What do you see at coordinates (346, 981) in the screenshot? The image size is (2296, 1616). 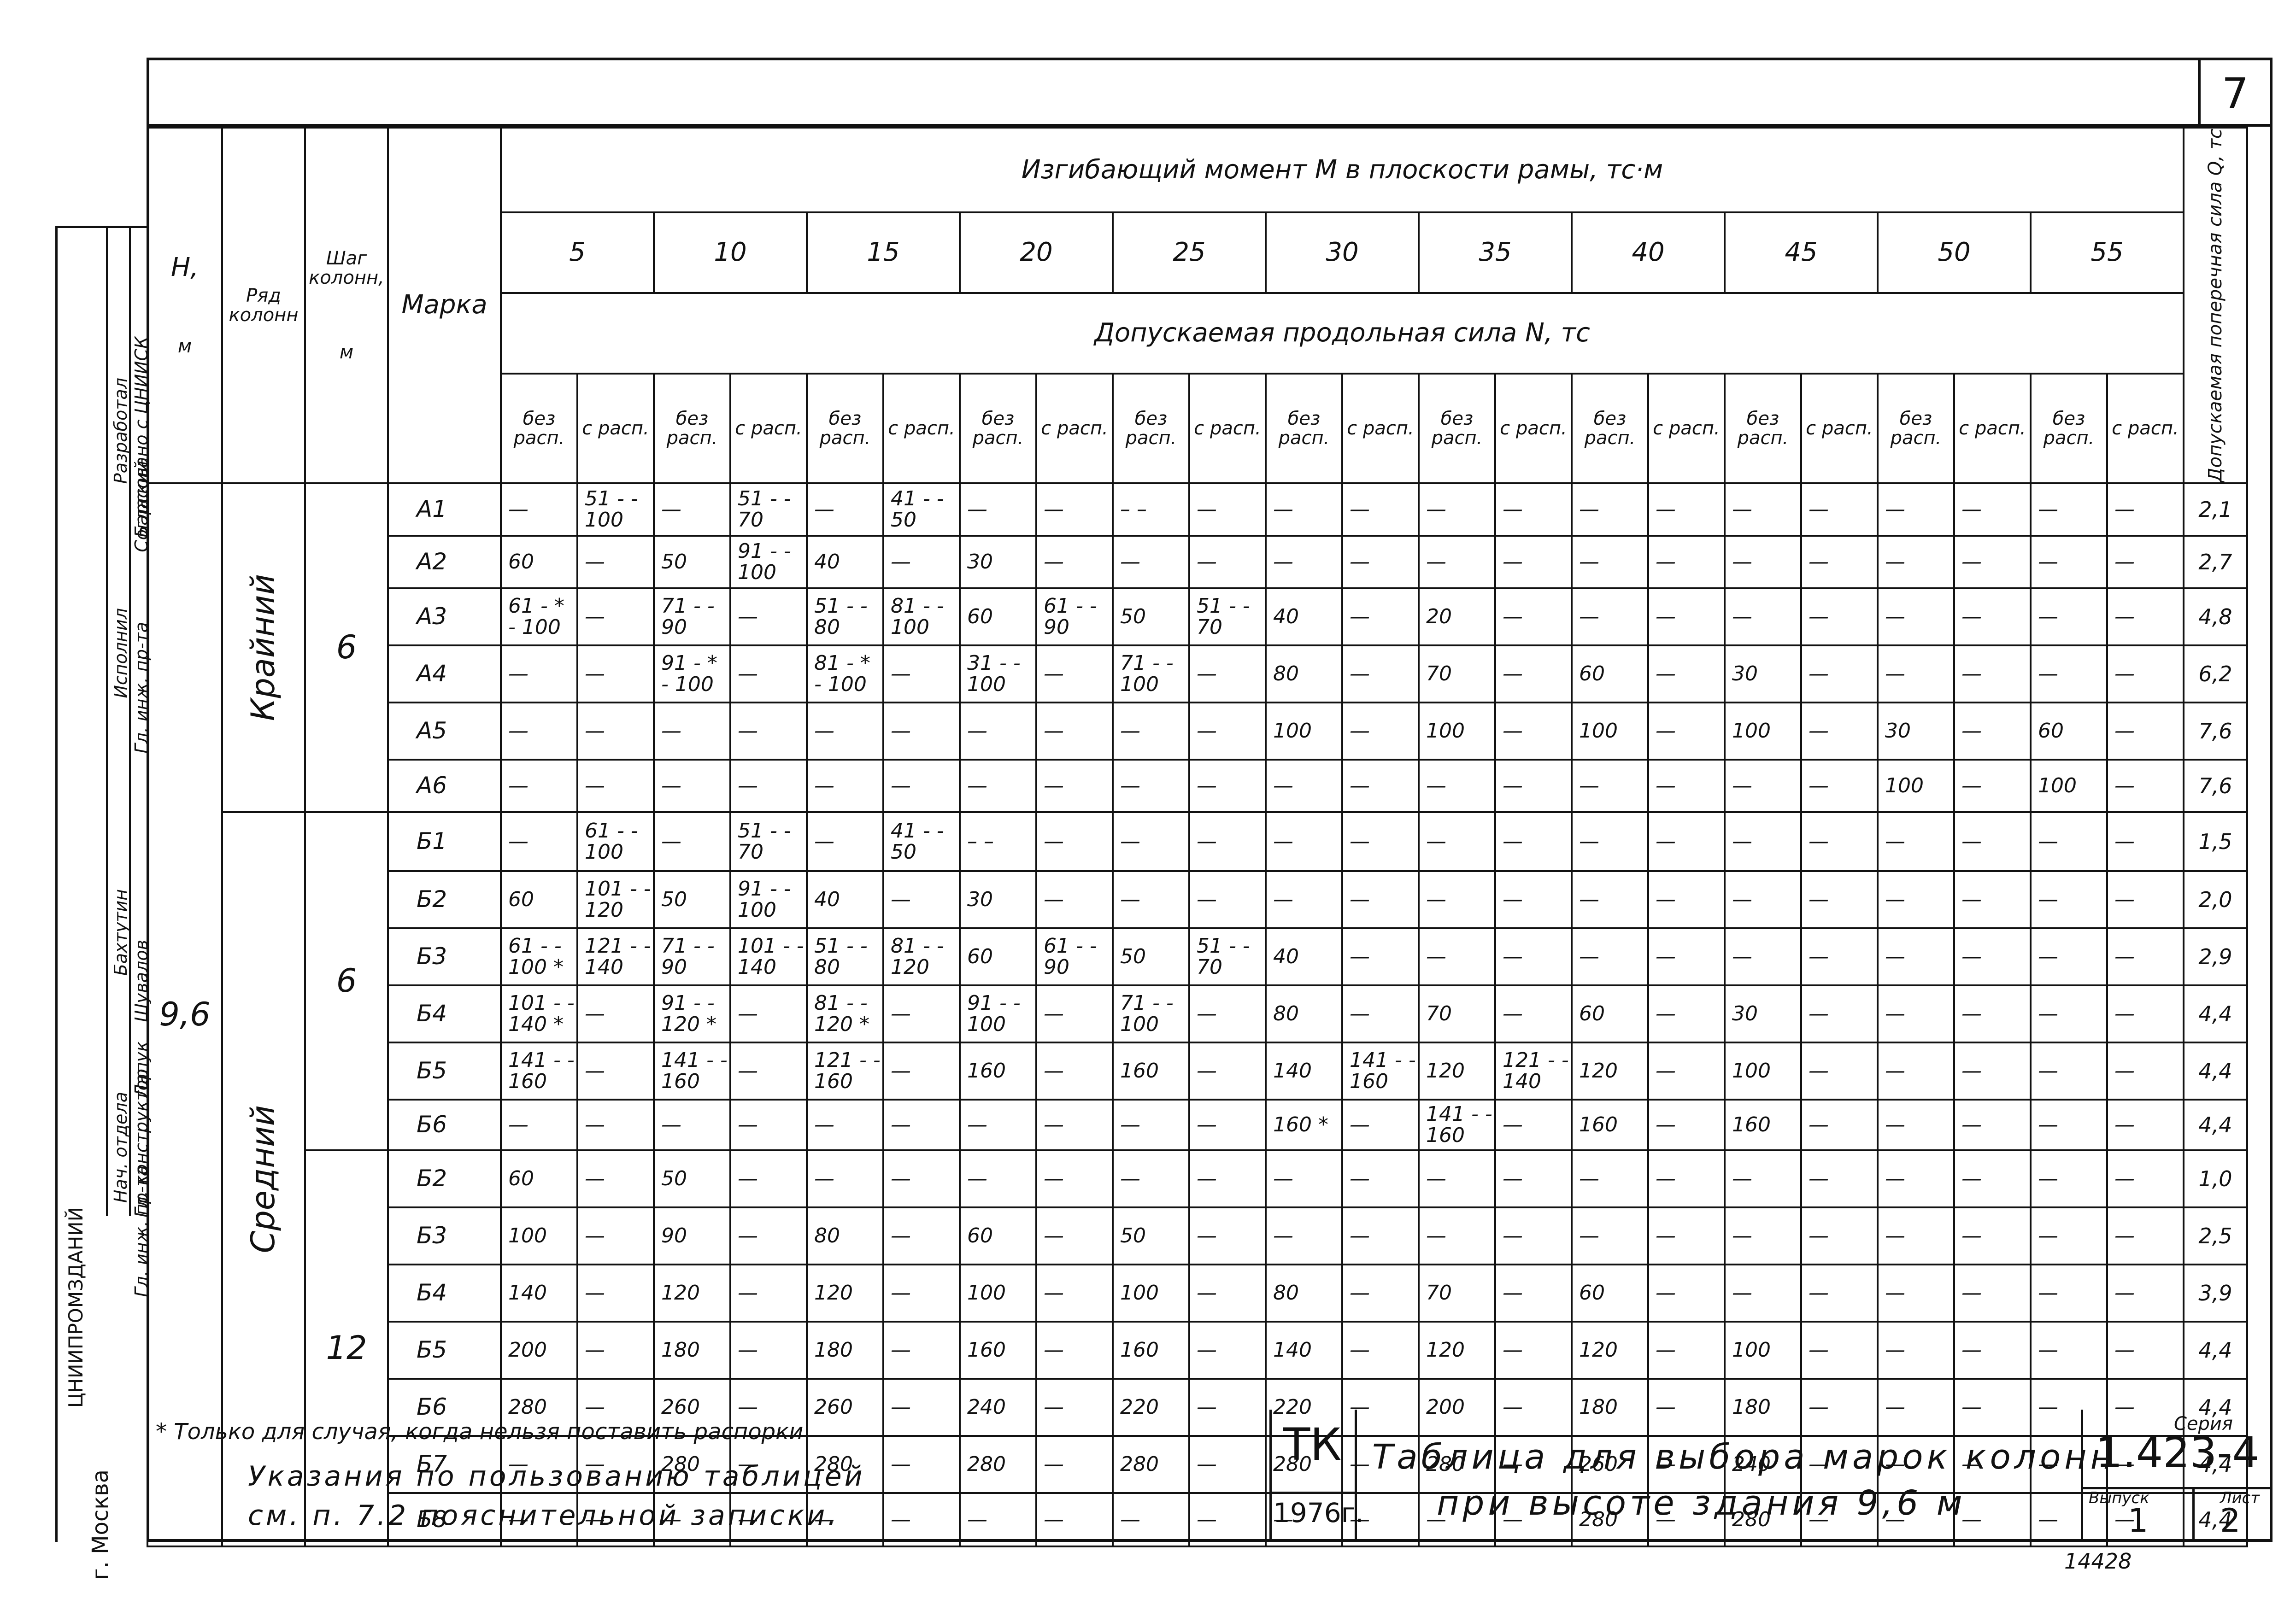 I see `column-step: 6` at bounding box center [346, 981].